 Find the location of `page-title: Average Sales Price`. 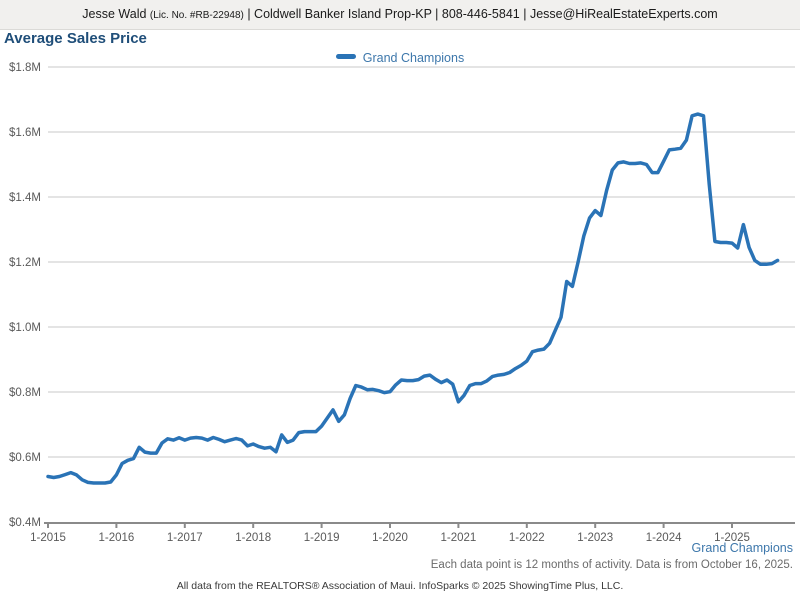

page-title: Average Sales Price is located at coordinates (75, 38).